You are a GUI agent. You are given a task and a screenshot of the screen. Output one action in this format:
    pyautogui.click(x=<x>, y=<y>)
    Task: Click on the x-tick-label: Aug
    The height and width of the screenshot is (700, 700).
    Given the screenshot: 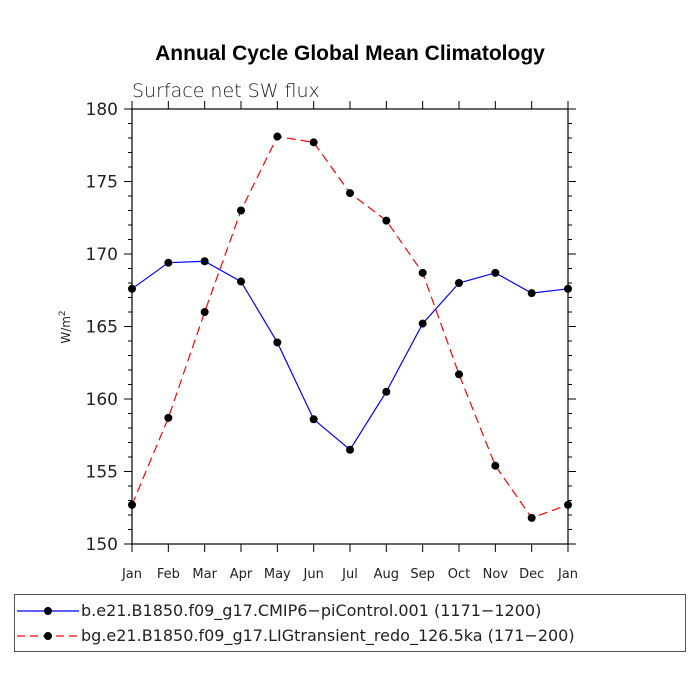 What is the action you would take?
    pyautogui.click(x=386, y=574)
    